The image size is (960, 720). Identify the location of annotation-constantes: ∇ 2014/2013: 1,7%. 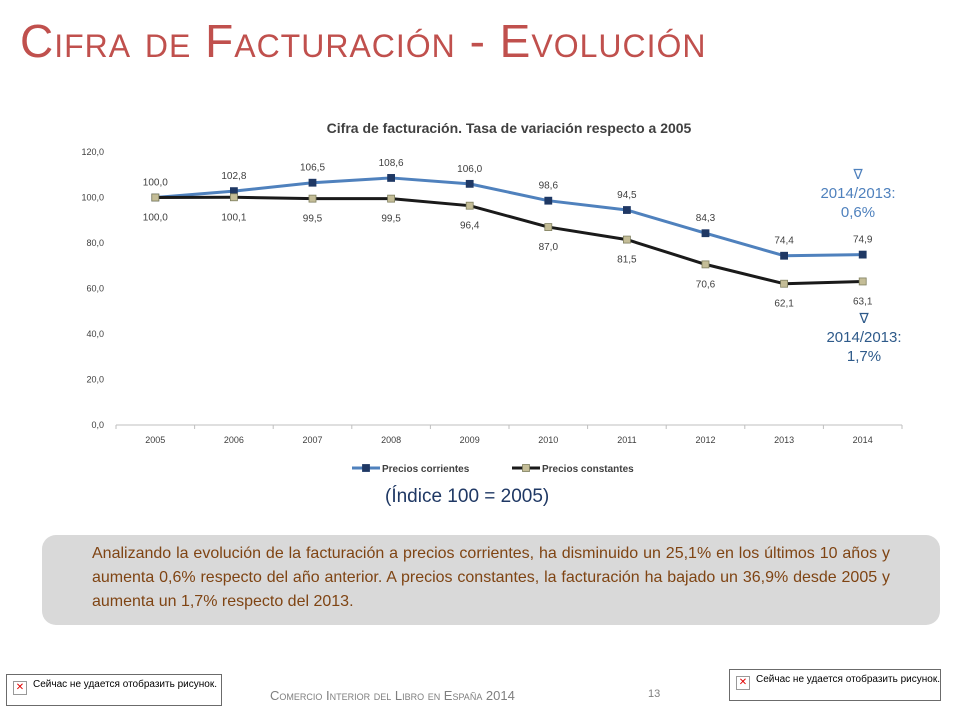
(864, 337).